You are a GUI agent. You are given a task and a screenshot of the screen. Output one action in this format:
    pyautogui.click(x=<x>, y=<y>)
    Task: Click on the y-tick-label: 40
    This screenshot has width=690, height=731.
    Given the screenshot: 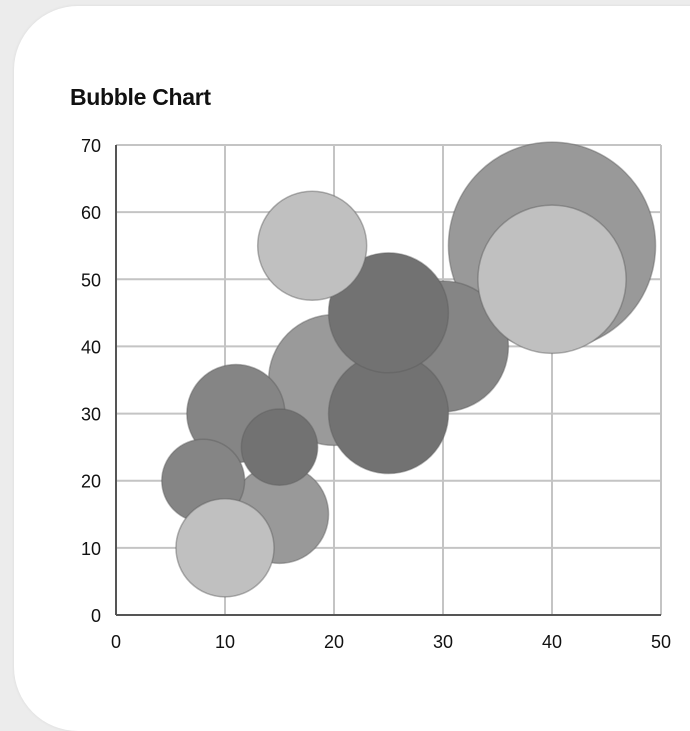 What is the action you would take?
    pyautogui.click(x=91, y=347)
    